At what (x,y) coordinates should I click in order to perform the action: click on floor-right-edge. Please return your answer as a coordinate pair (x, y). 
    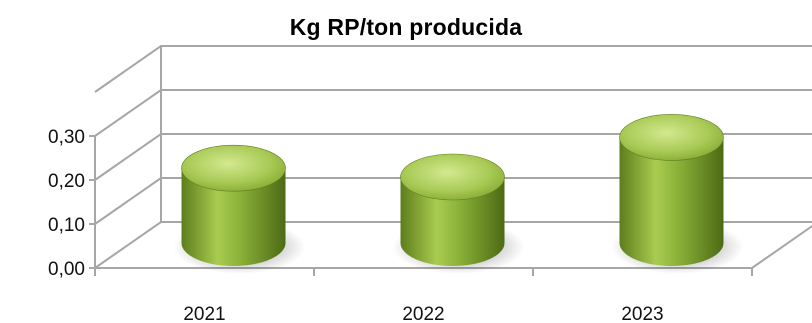
    Looking at the image, I should click on (781, 246).